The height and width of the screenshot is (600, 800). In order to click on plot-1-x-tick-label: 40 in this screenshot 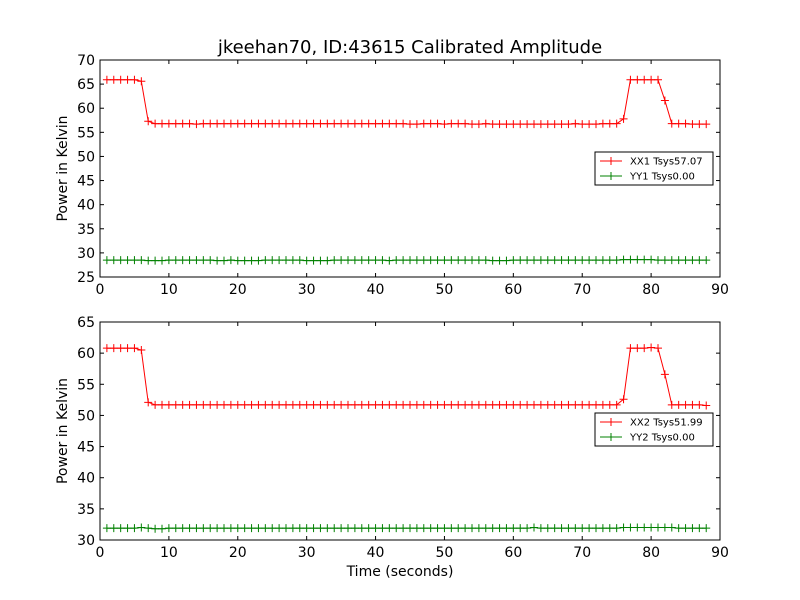, I will do `click(376, 290)`.